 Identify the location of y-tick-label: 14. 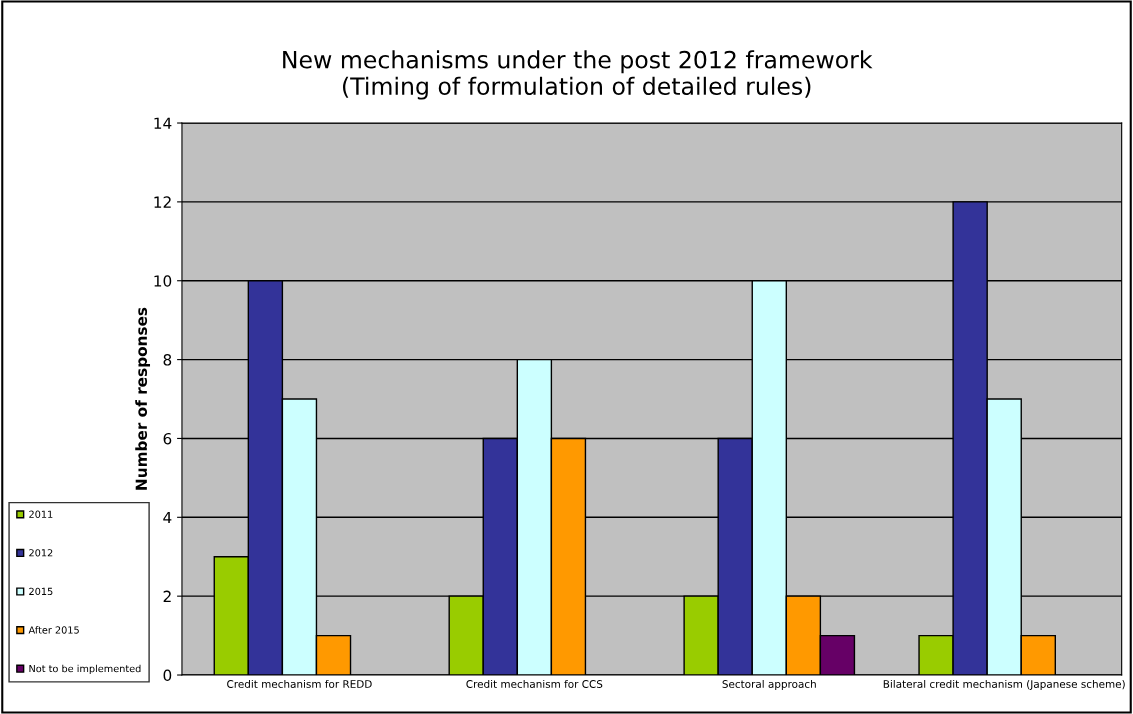
(163, 123).